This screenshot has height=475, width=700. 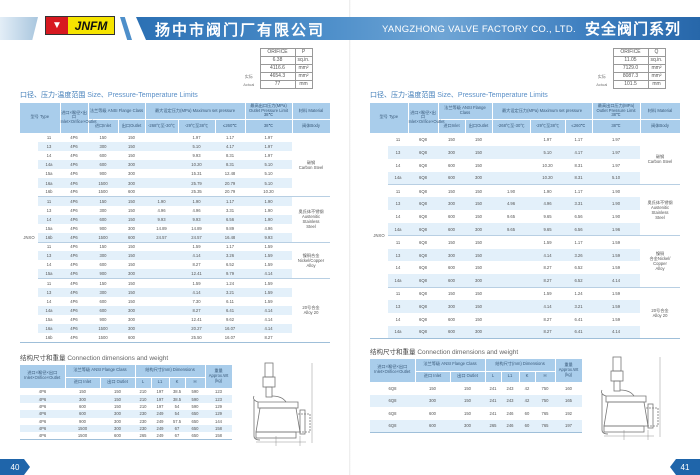 I want to click on table-cell: 6.56, so click(x=230, y=219).